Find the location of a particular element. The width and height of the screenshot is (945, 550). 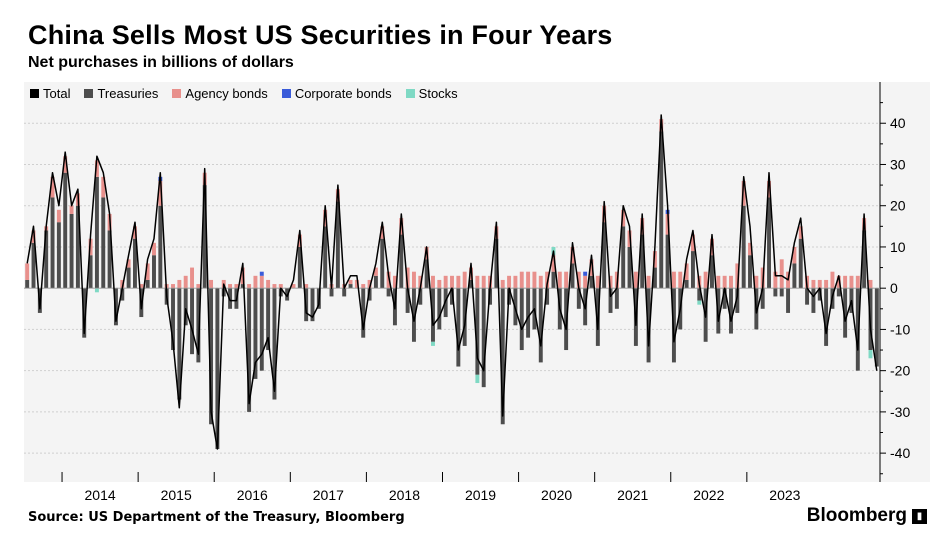

legend-item: Stocks is located at coordinates (431, 93).